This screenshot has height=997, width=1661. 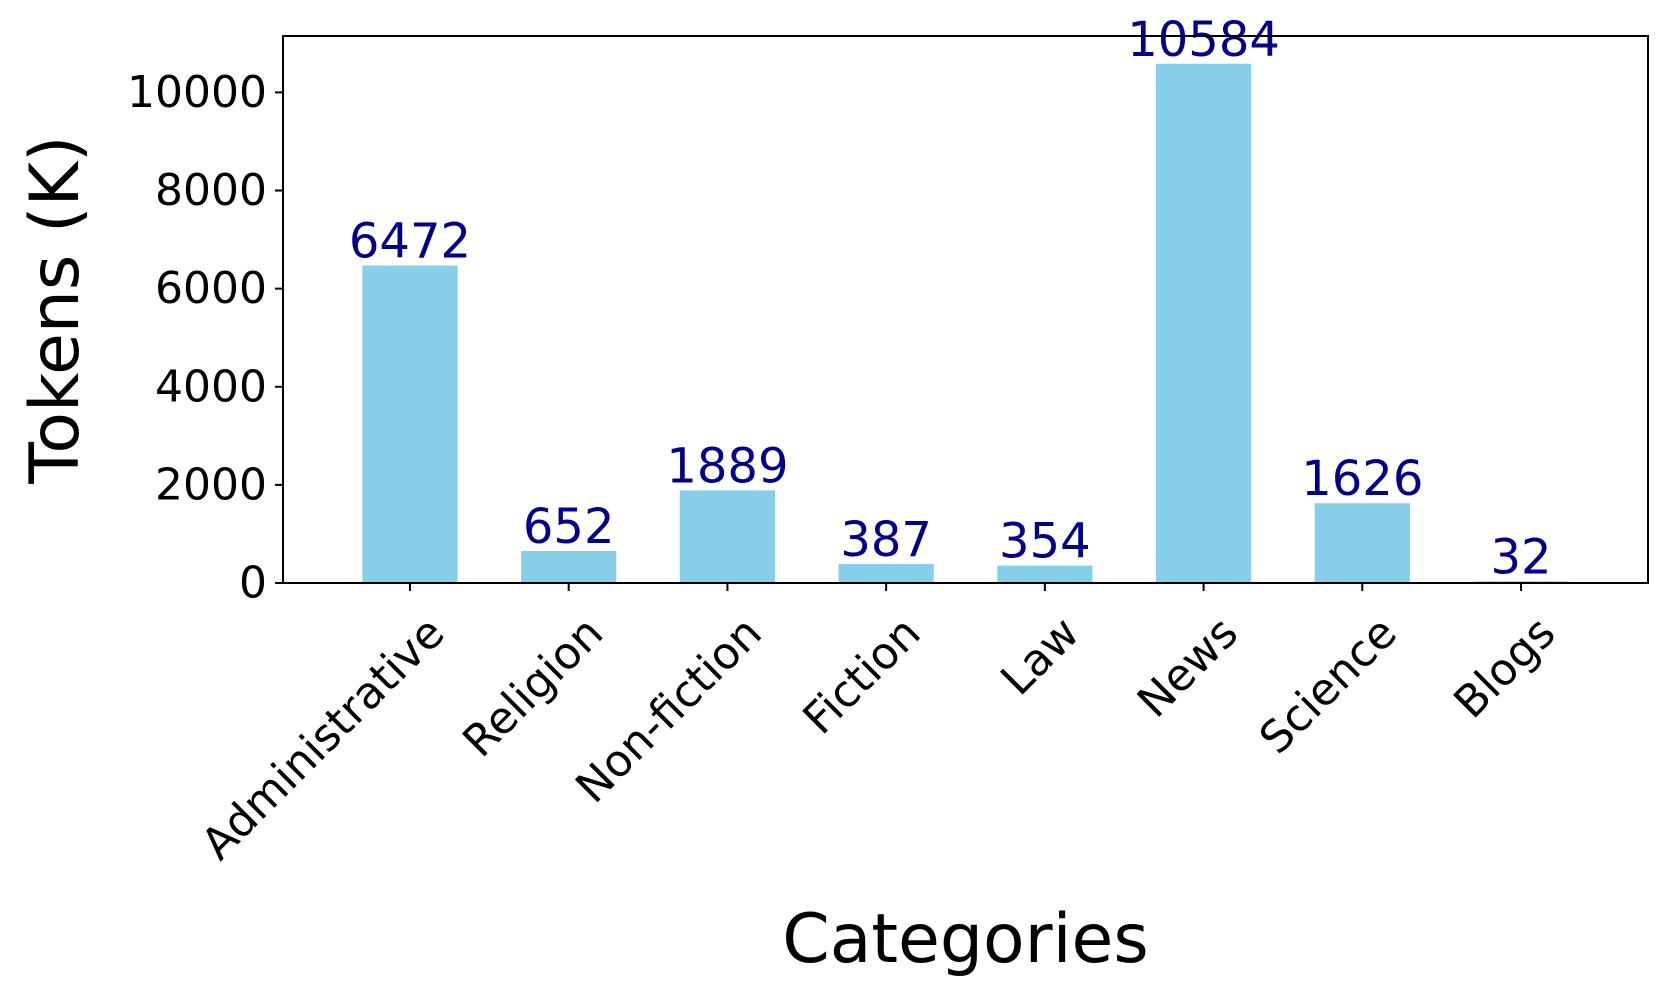 What do you see at coordinates (1362, 479) in the screenshot?
I see `value-label-science: 1626` at bounding box center [1362, 479].